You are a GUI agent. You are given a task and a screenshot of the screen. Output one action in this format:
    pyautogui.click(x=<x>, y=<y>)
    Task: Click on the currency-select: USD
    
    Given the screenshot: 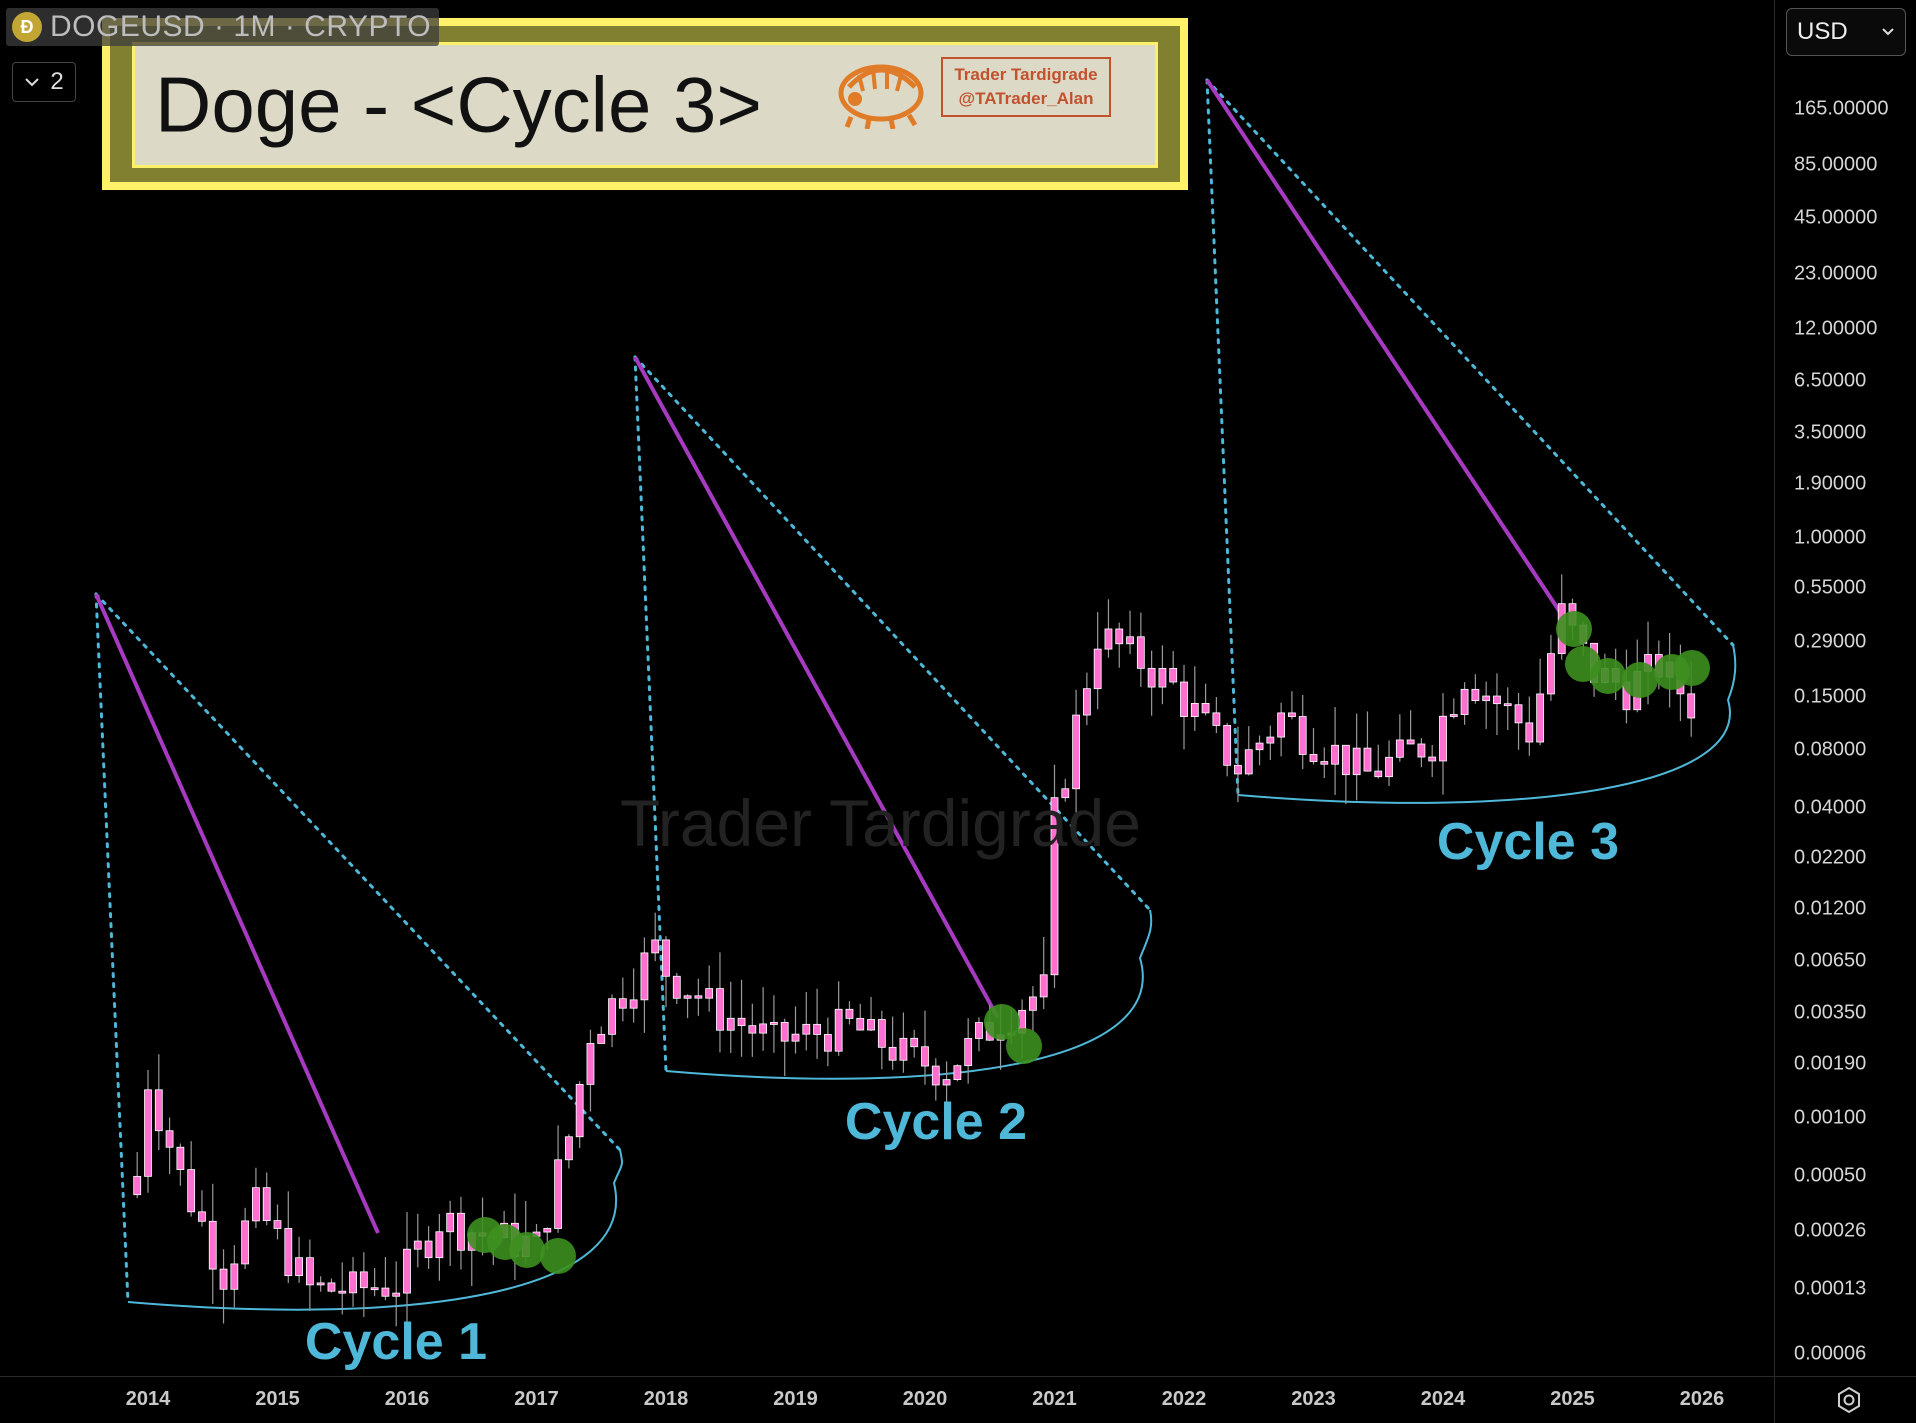 What is the action you would take?
    pyautogui.click(x=1846, y=32)
    